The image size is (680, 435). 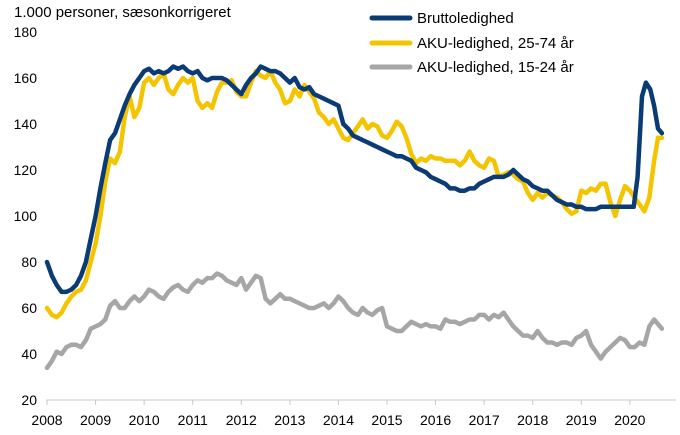 I want to click on x-tick-label: 2016, so click(x=435, y=420).